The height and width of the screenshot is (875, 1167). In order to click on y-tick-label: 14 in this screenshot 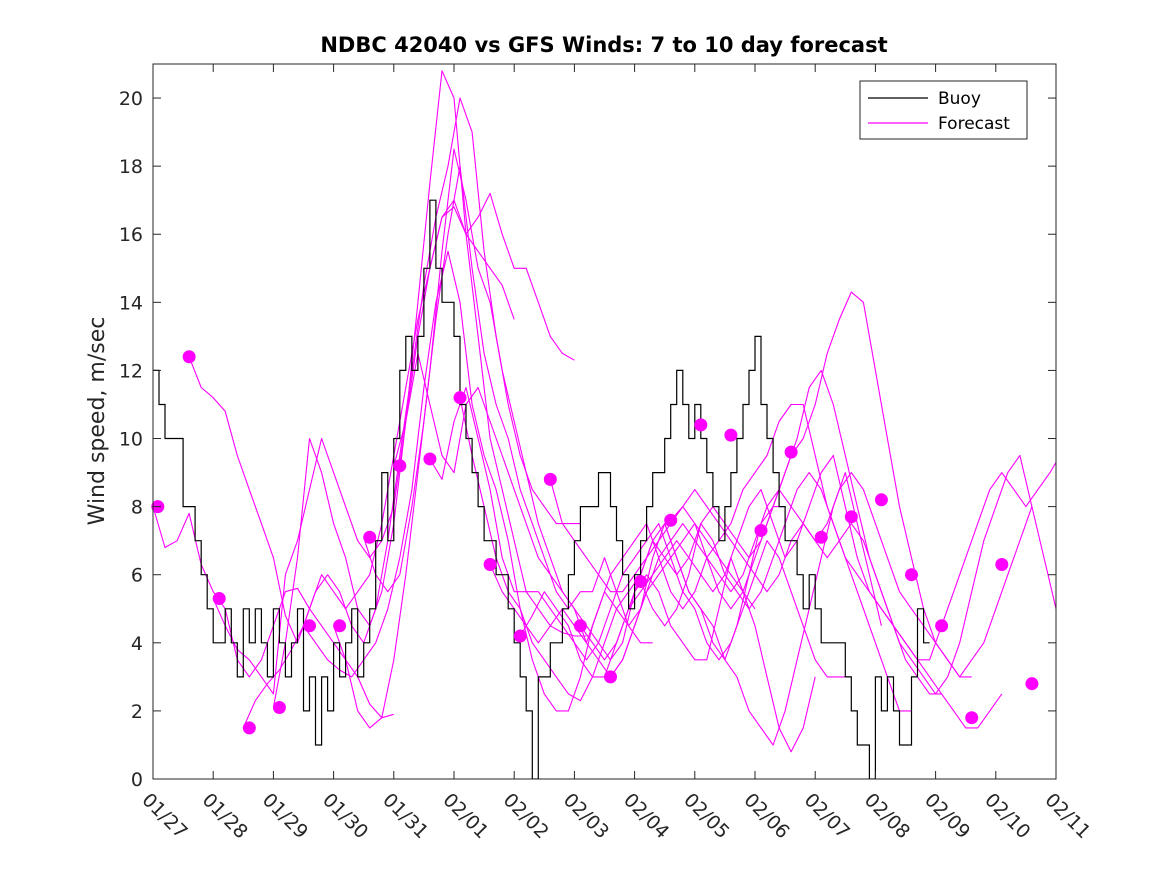, I will do `click(131, 303)`.